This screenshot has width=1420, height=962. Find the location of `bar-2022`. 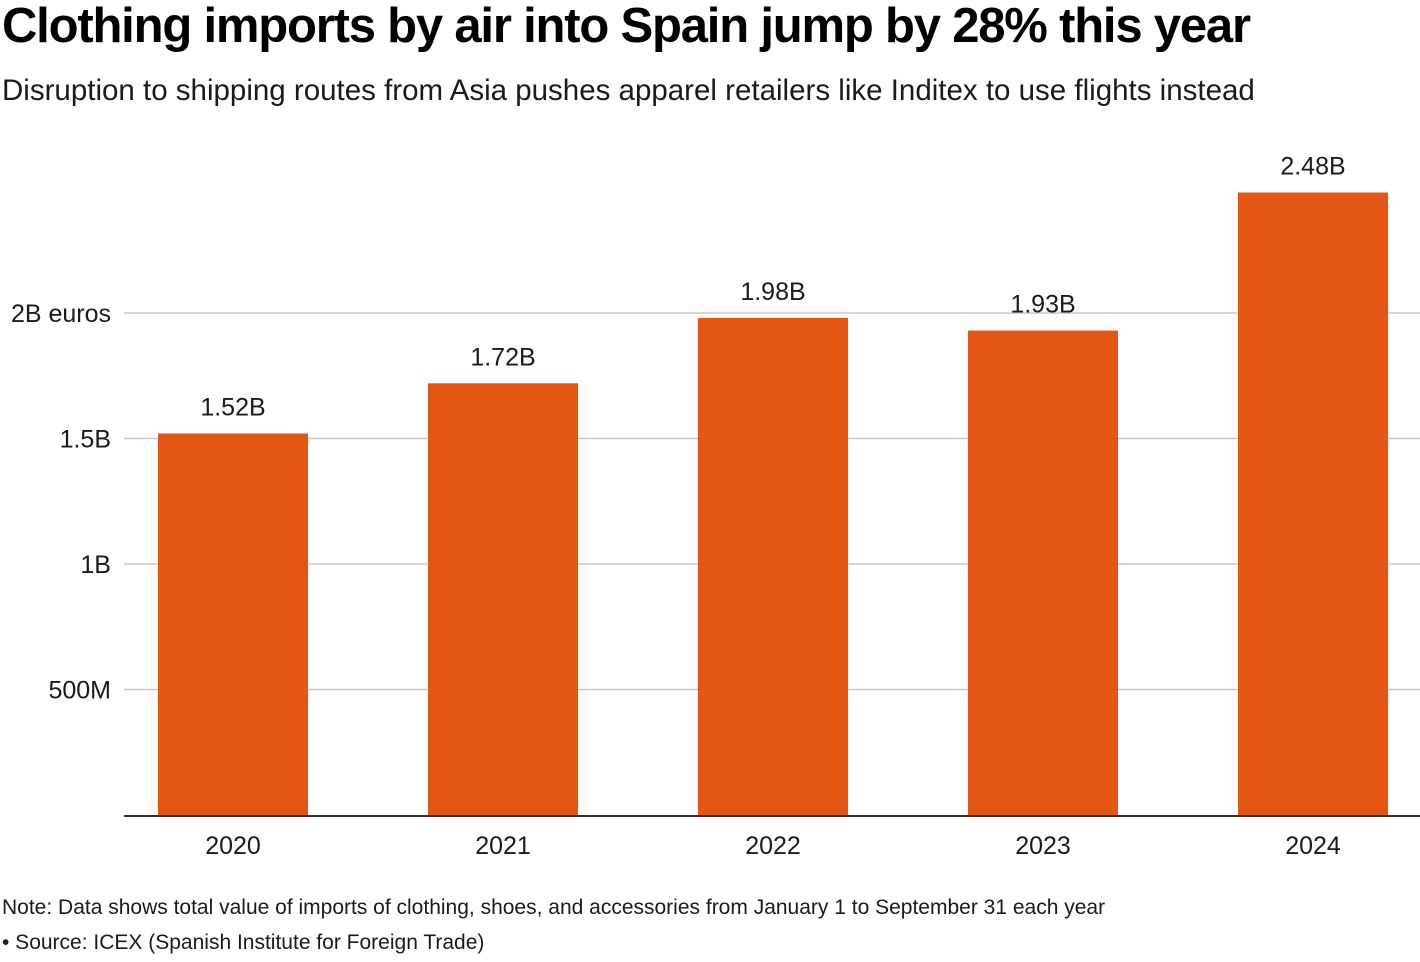

bar-2022 is located at coordinates (773, 566).